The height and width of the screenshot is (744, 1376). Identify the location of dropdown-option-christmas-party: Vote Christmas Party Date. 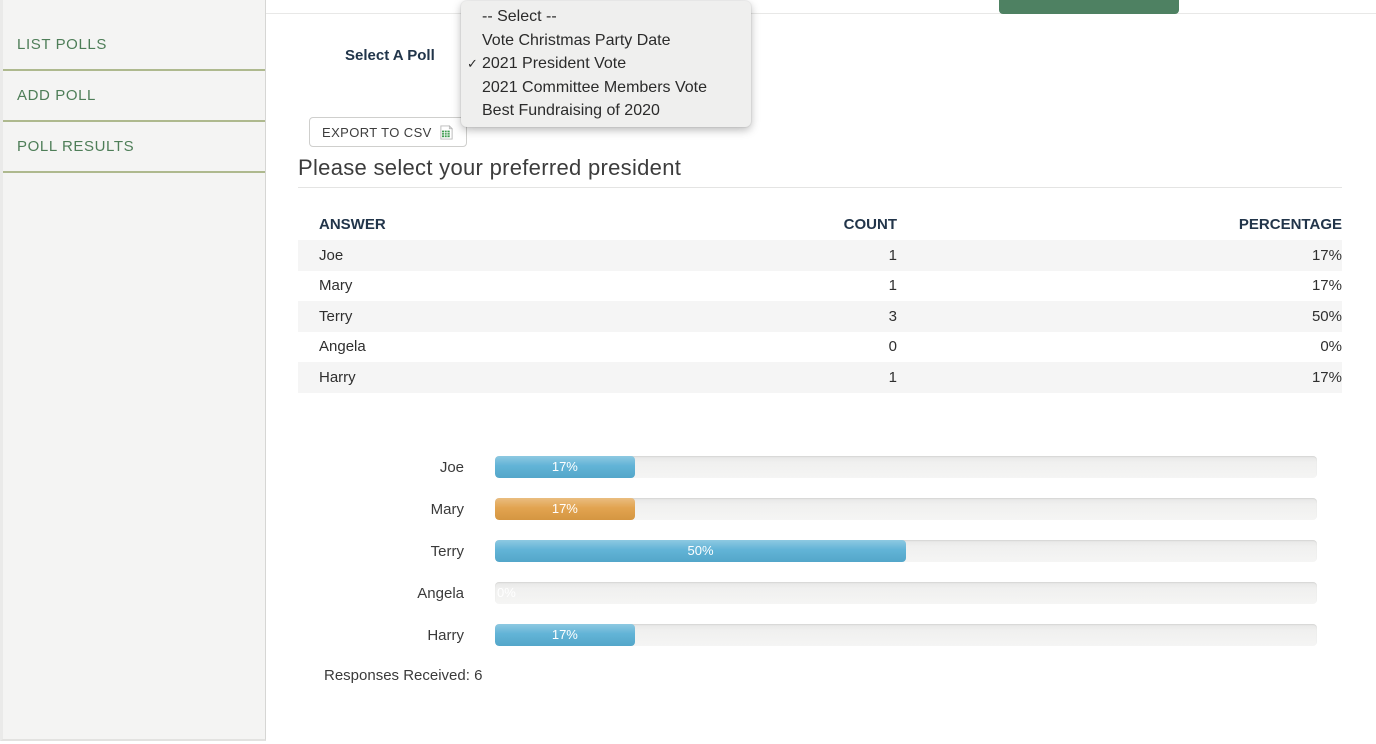
(576, 40).